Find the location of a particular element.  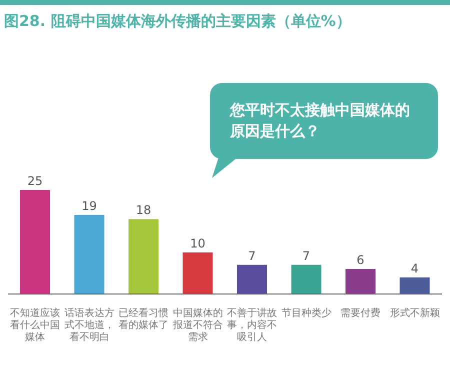

data-label: 6 is located at coordinates (360, 260).